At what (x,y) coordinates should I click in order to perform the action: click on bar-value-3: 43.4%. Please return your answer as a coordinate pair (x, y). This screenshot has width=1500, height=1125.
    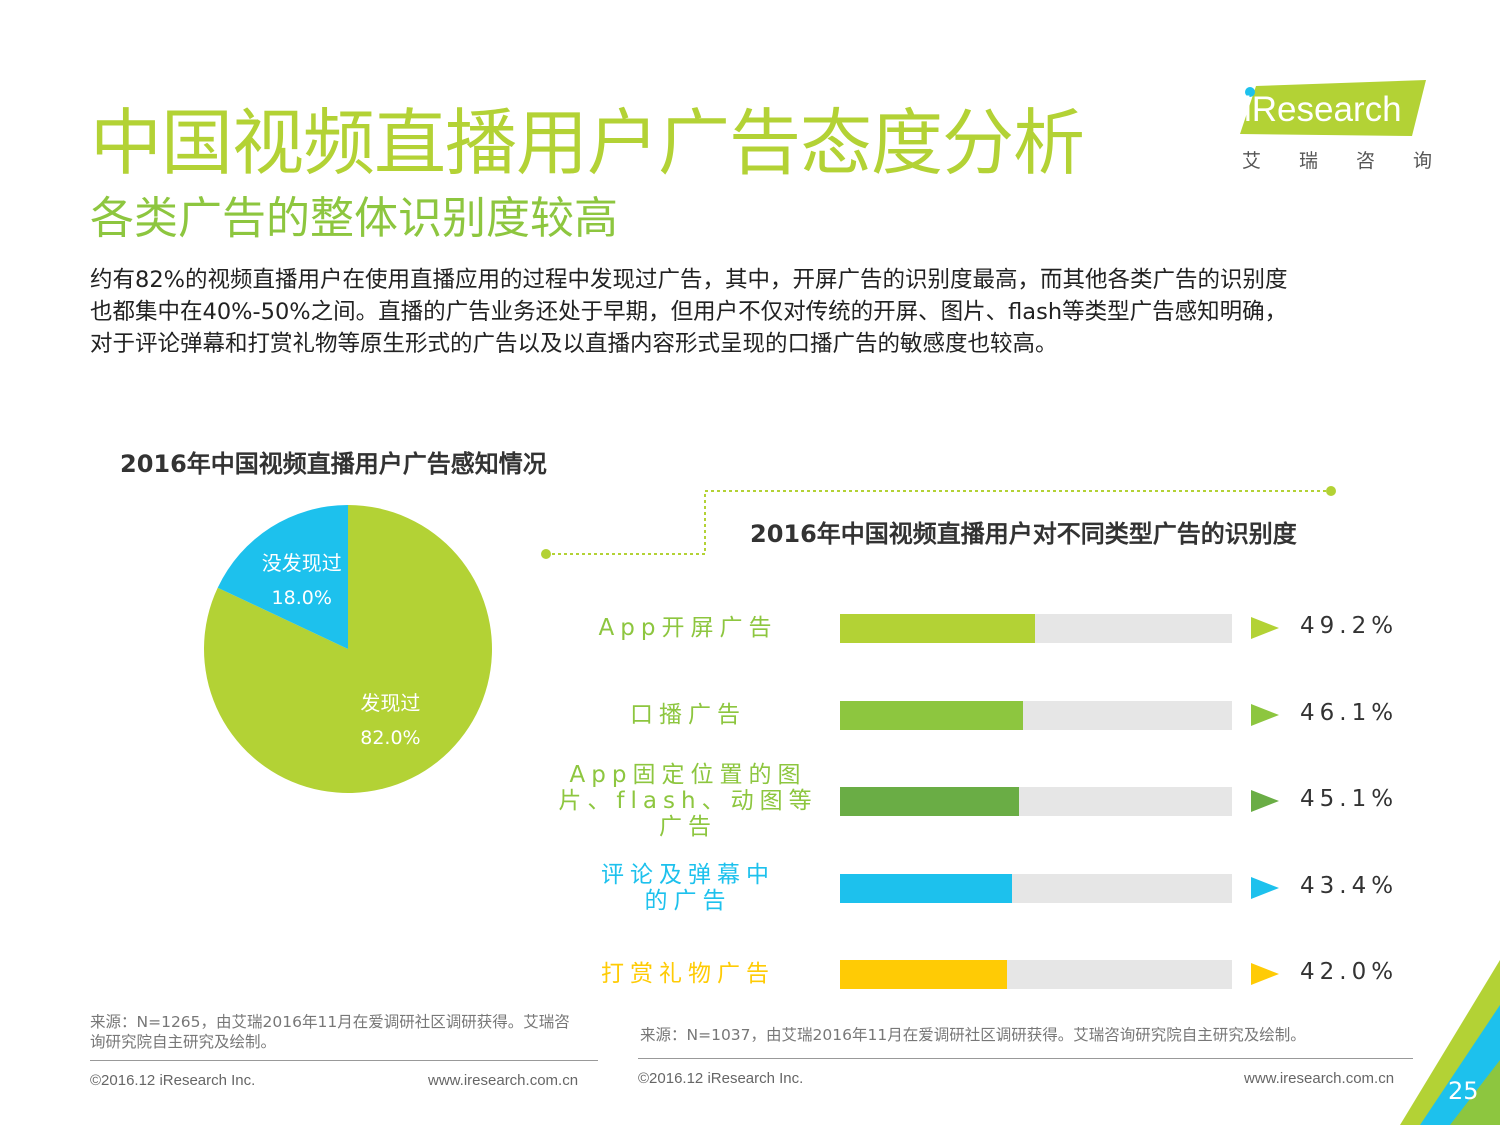
    Looking at the image, I should click on (1349, 886).